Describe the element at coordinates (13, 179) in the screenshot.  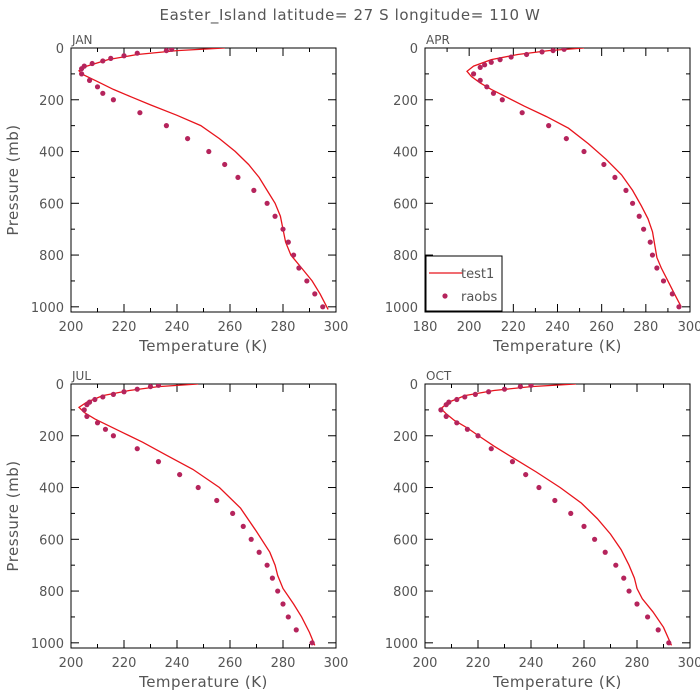
I see `y-axis-title: Pressure (mb)` at that location.